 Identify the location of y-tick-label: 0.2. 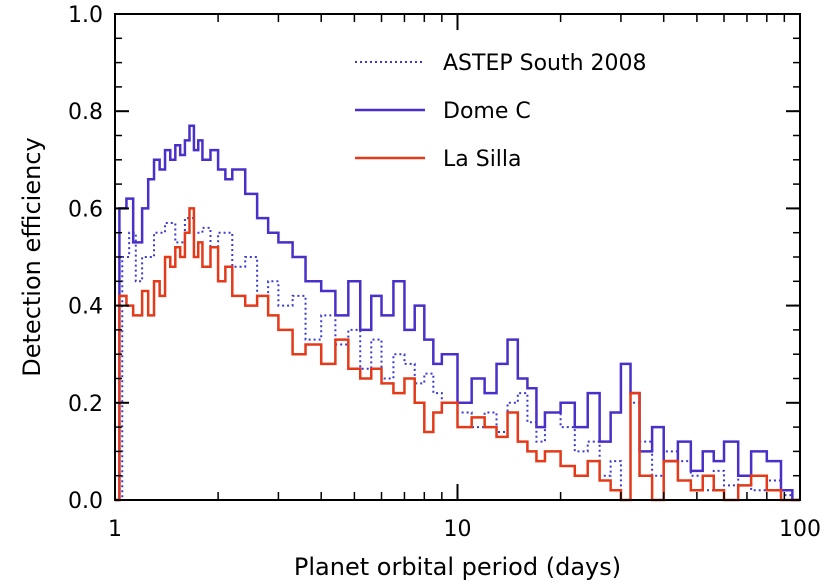
(85, 404).